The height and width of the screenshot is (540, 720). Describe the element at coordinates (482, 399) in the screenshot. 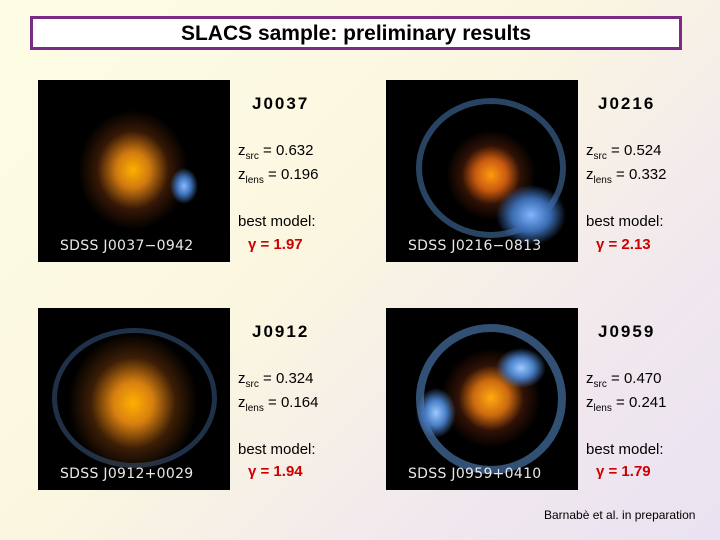

I see `lens-image-j0959: SDSS J0959+0410` at that location.